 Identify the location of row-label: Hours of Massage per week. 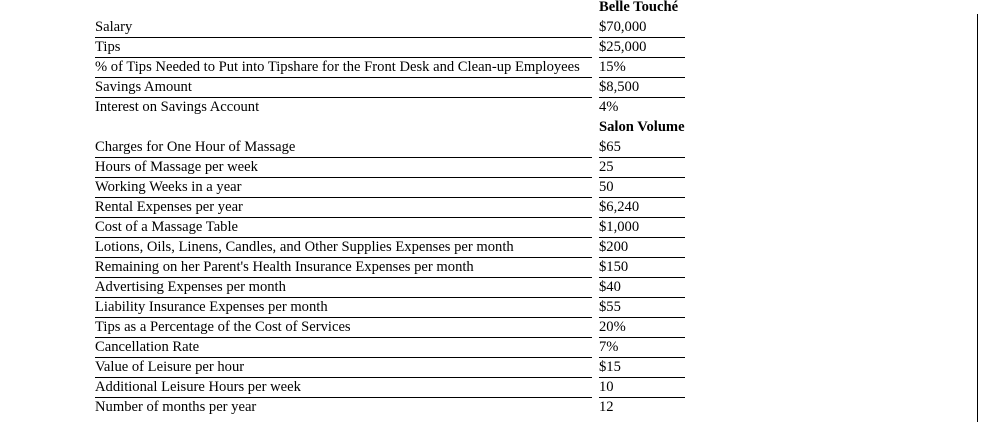
(343, 168).